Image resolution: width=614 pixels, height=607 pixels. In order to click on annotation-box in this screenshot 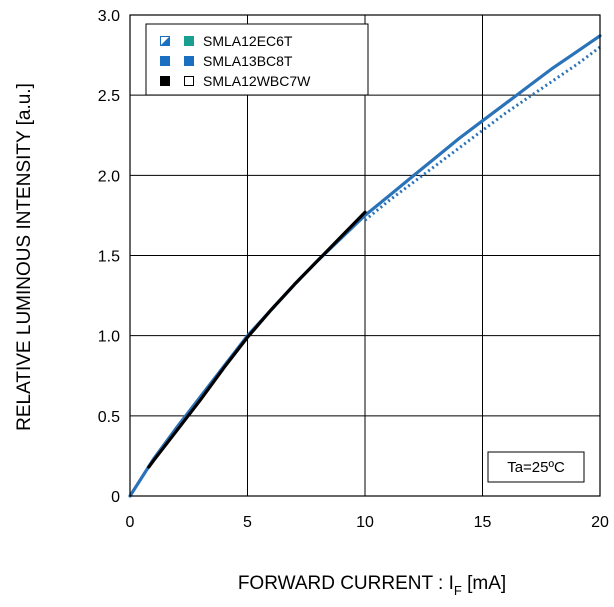, I will do `click(536, 467)`.